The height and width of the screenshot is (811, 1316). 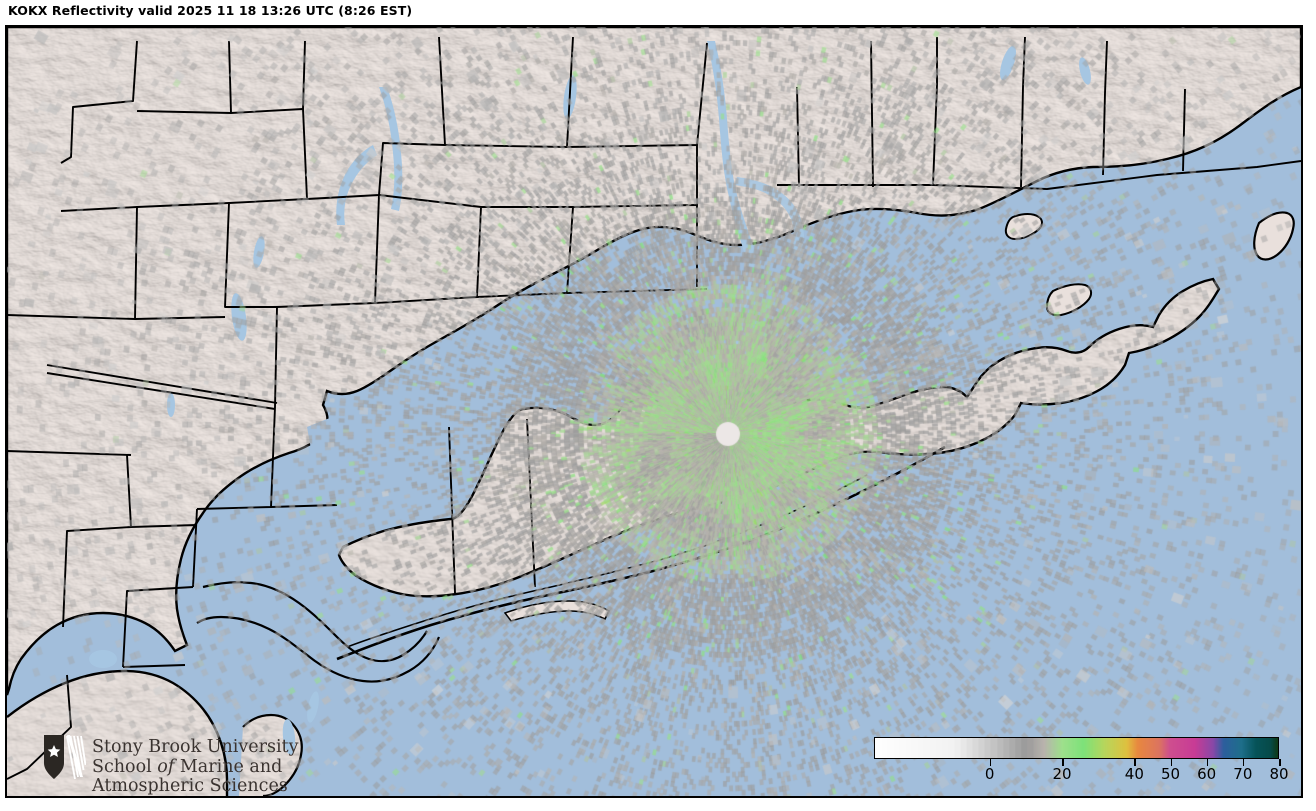 I want to click on reflectivity-colorbar: 0 20 40 50 60 70 80, so click(x=1079, y=763).